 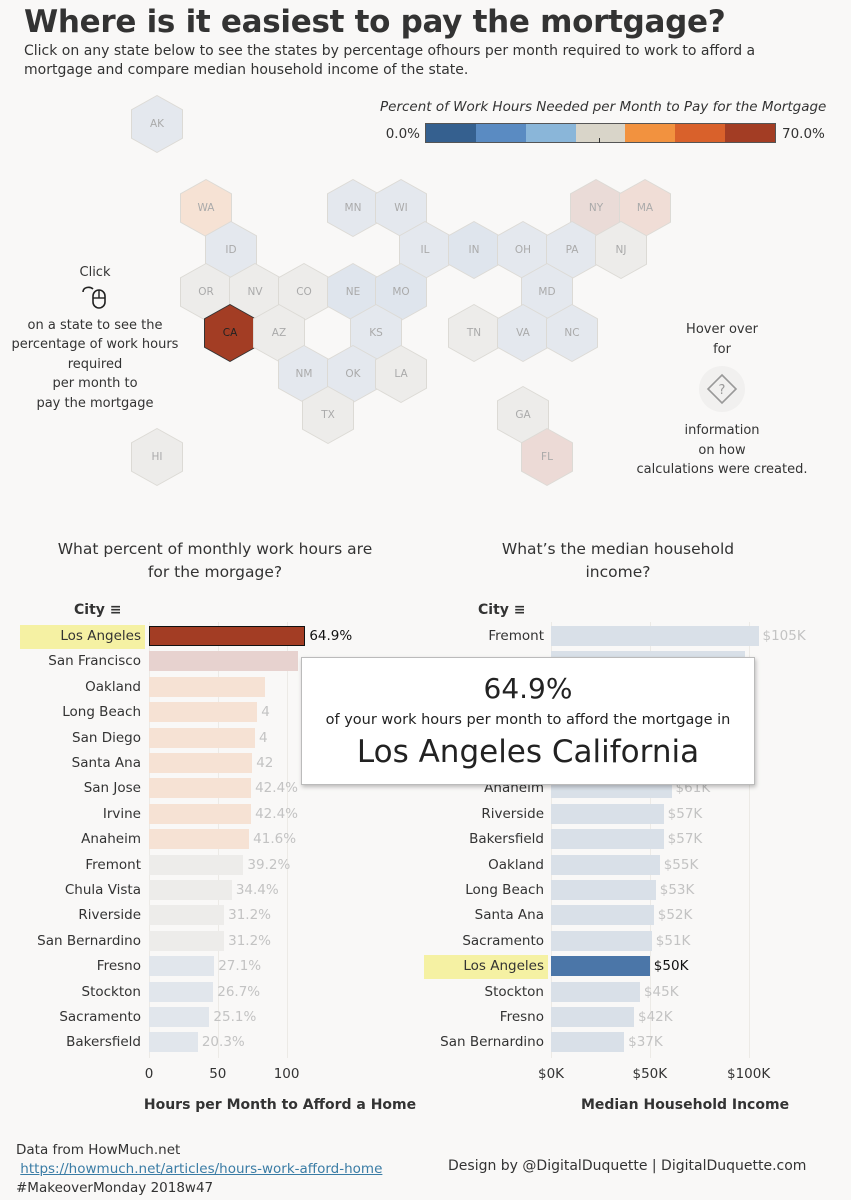 I want to click on city-label: San Diego, so click(x=106, y=737).